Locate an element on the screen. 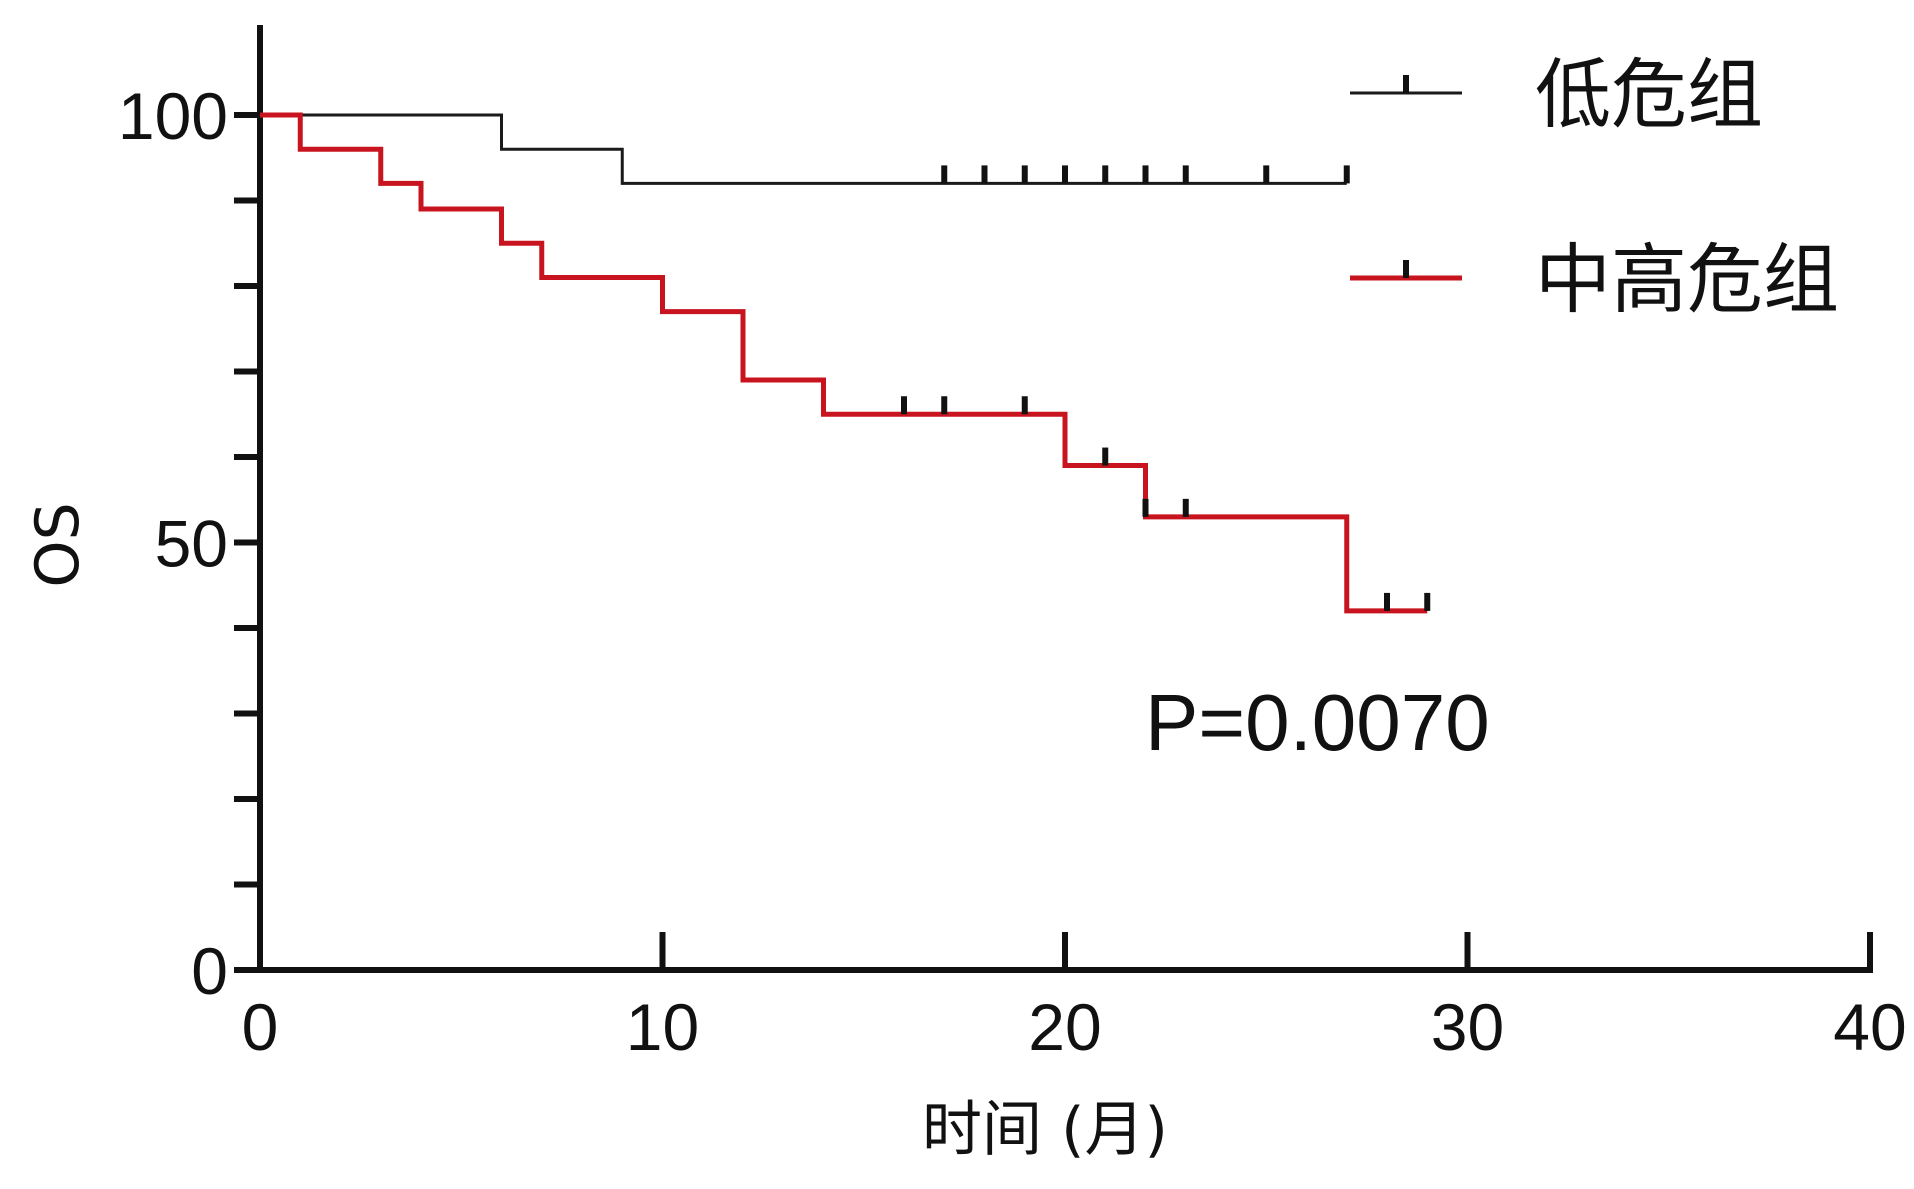  survival-curve is located at coordinates (803, 149).